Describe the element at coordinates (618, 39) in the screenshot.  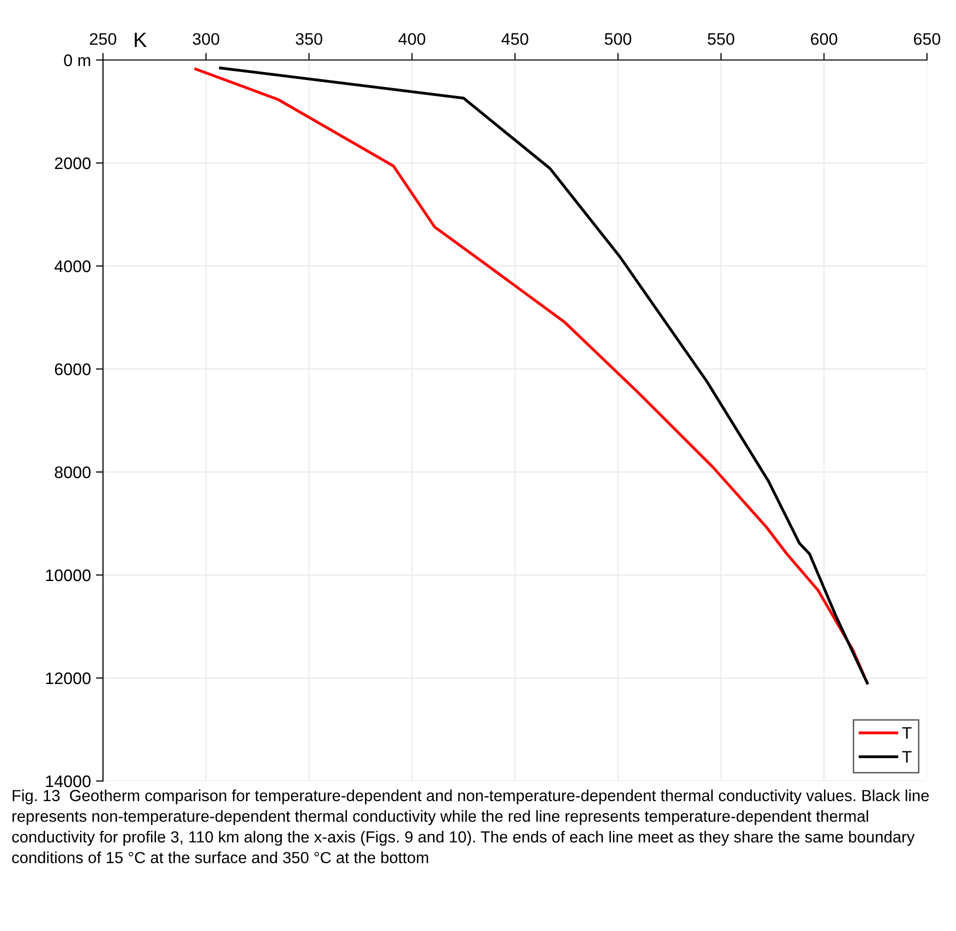
I see `x-tick-label: 500` at that location.